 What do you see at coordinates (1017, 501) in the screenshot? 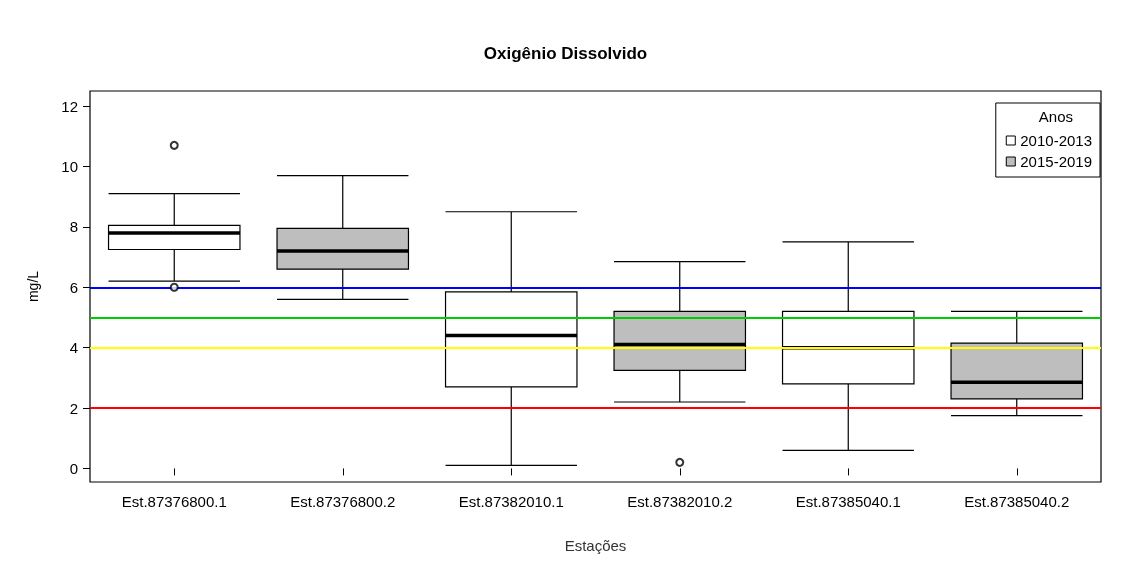
I see `x-tick-label: Est.87385040.2` at bounding box center [1017, 501].